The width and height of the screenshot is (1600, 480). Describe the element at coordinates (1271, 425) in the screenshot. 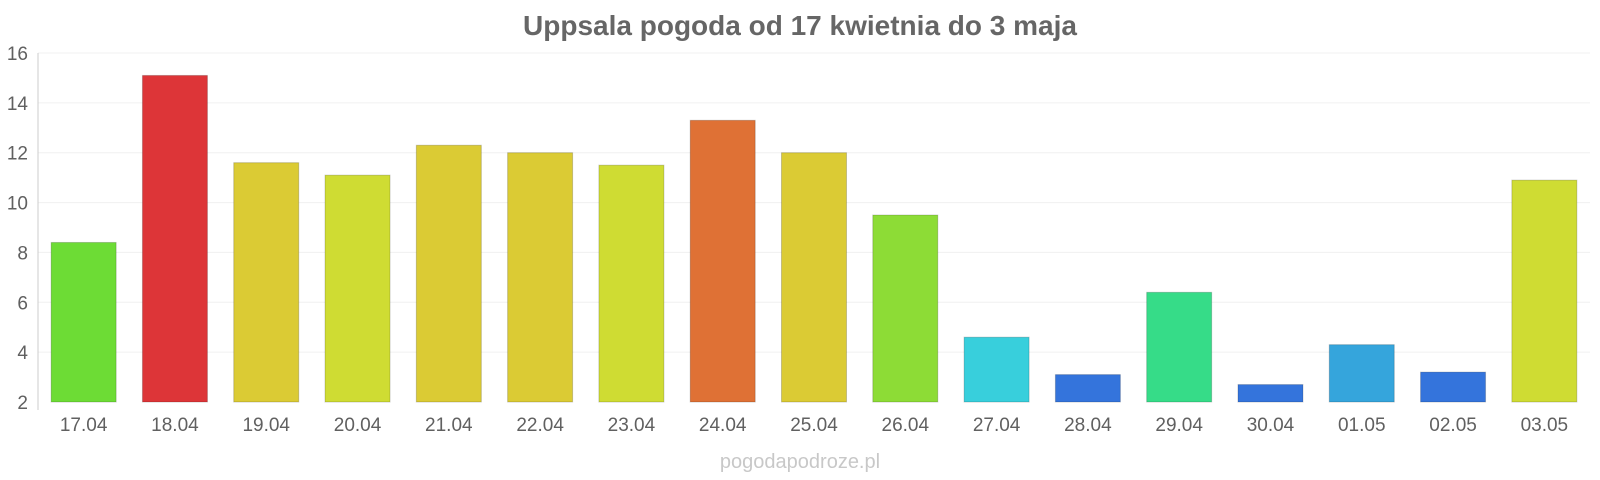

I see `x-tick-label: 30.04` at that location.